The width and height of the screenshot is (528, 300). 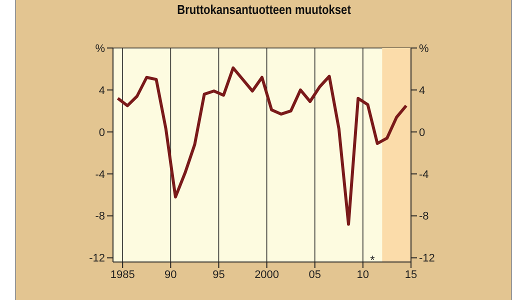 What do you see at coordinates (424, 48) in the screenshot?
I see `y2-tick-label: %` at bounding box center [424, 48].